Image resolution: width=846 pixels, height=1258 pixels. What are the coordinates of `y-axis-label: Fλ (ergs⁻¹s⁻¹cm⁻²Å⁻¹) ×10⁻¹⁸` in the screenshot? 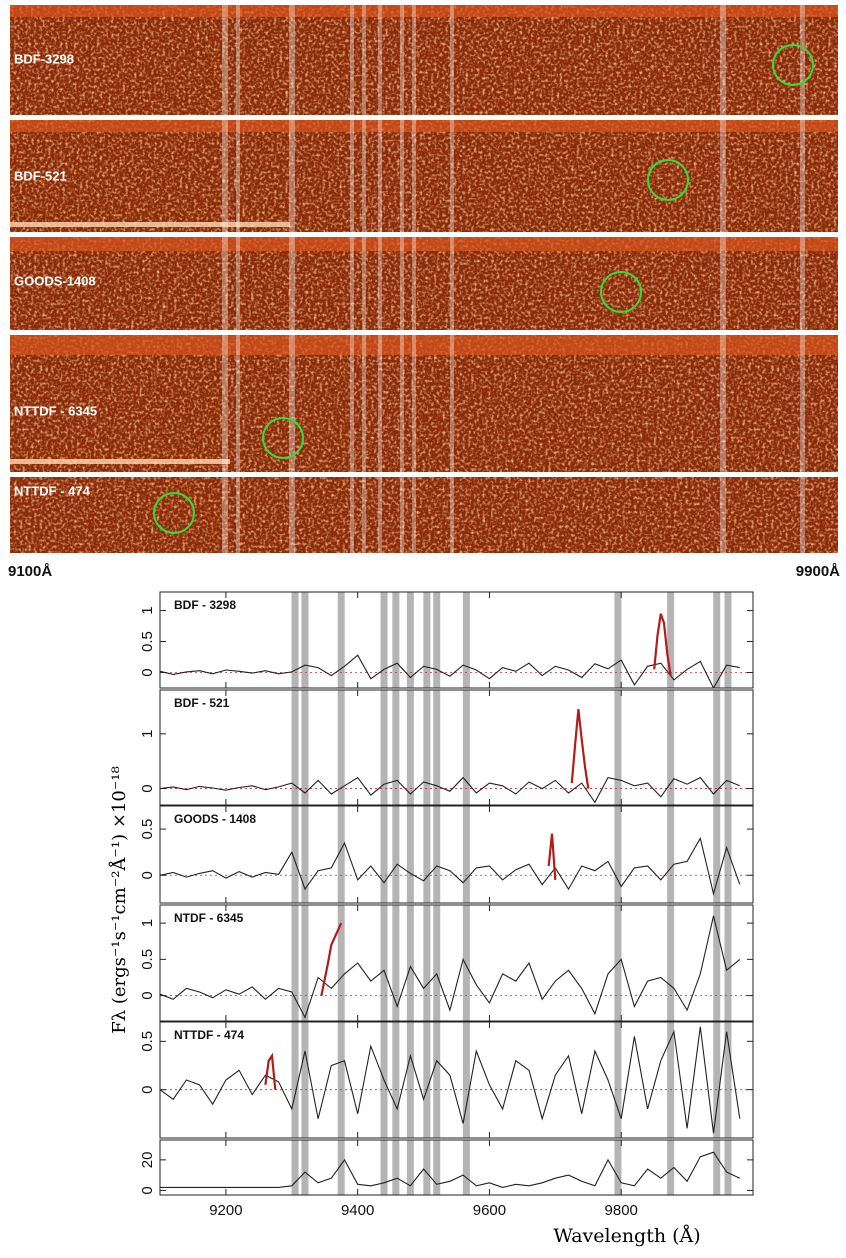 It's located at (119, 900).